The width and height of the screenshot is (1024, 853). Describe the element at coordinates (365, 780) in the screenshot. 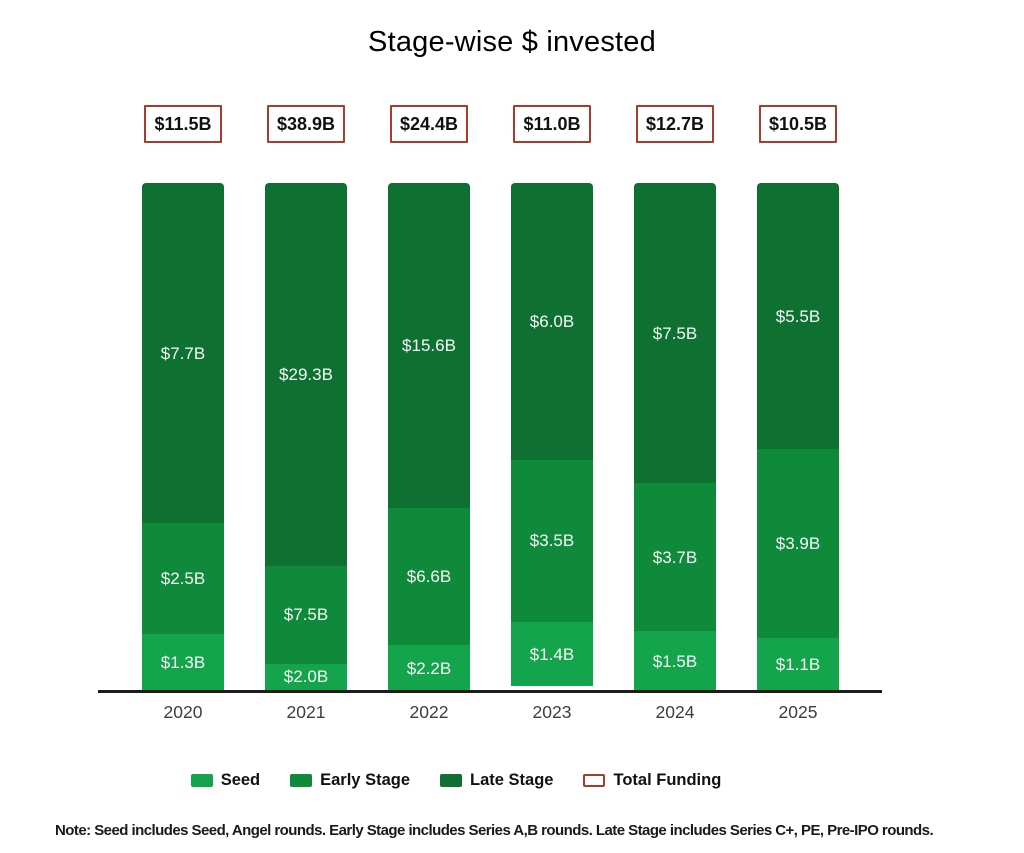

I see `legend-label: Early Stage` at that location.